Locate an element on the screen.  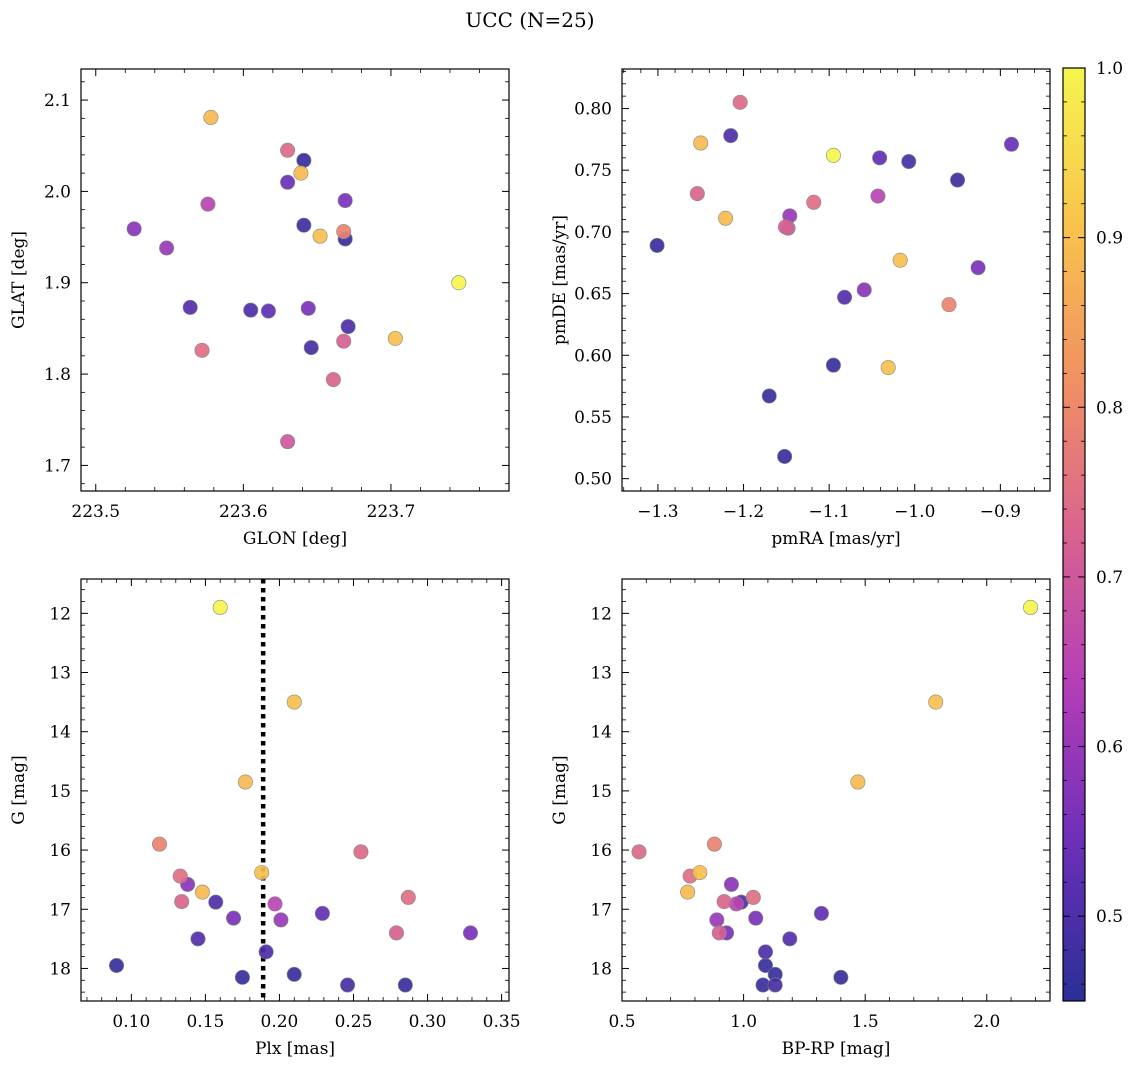
colorbar-tick-label: 0.7 is located at coordinates (1109, 578).